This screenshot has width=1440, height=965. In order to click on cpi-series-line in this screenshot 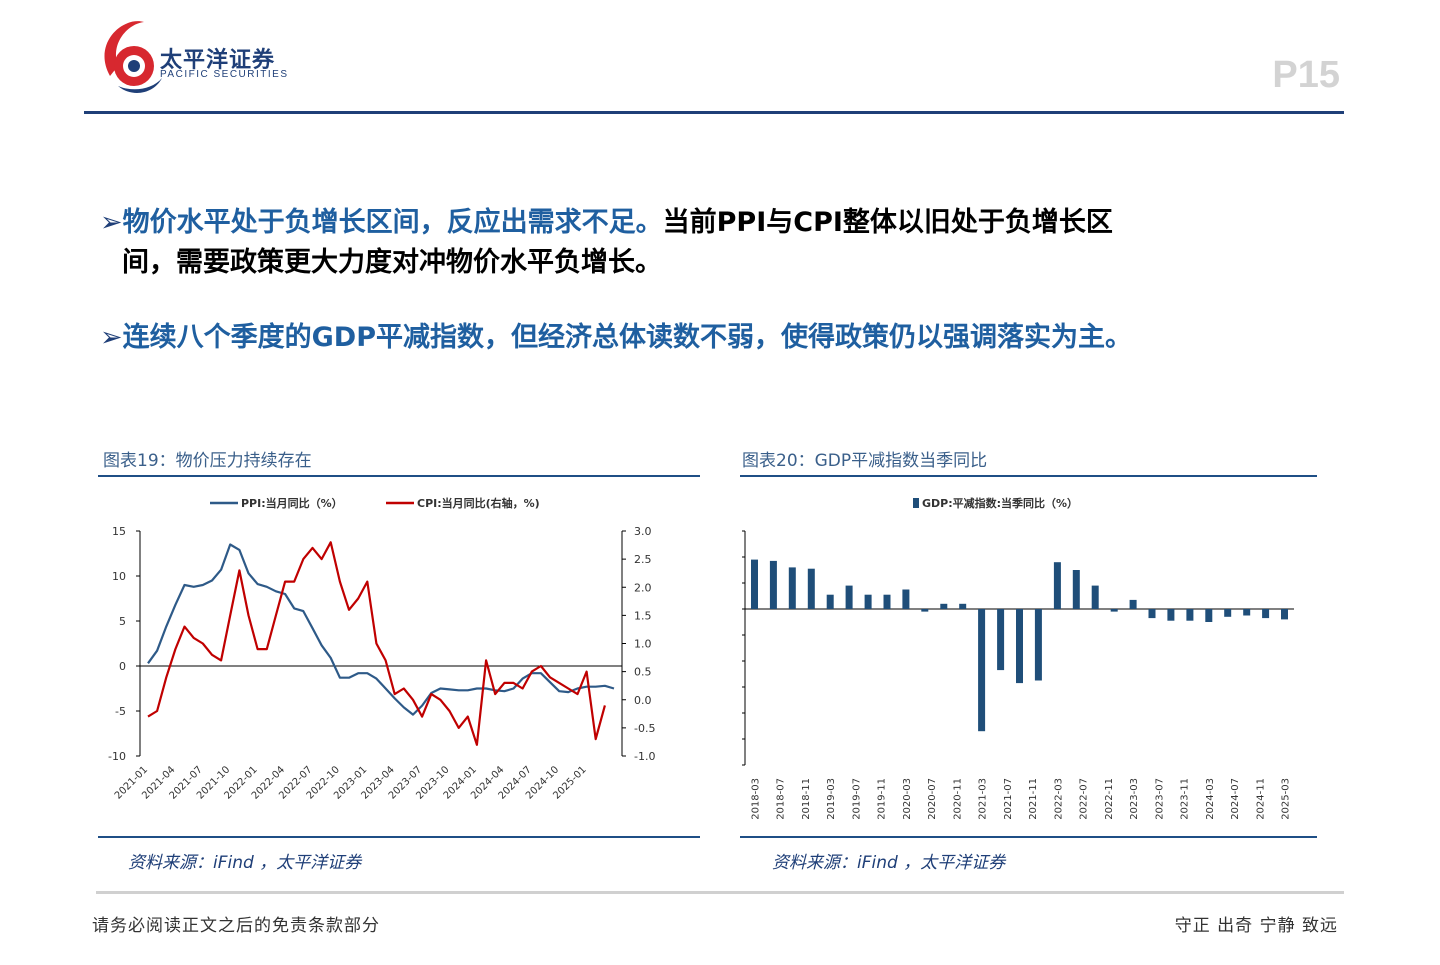, I will do `click(376, 643)`.